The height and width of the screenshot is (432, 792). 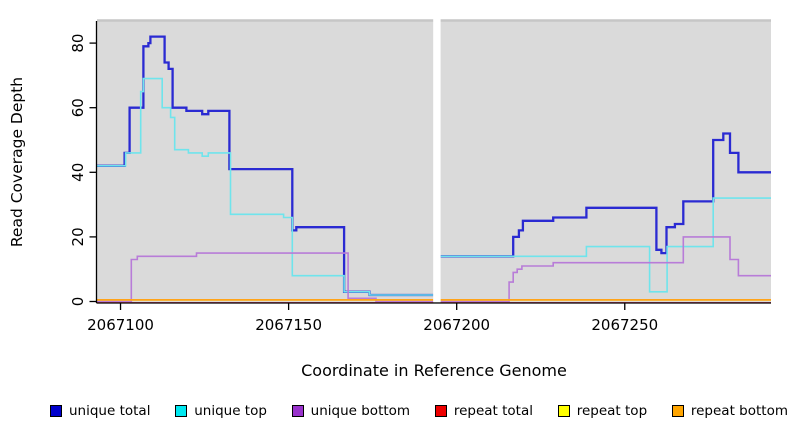 I want to click on x-axis-title: Coordinate in Reference Genome, so click(x=434, y=370).